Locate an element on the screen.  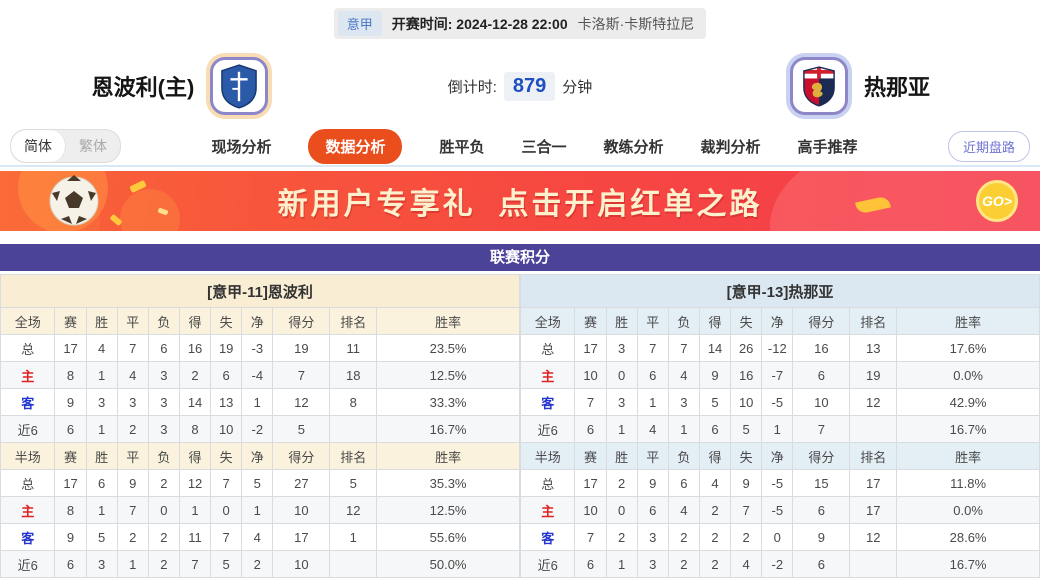
stat-cell: -12 is located at coordinates (777, 348).